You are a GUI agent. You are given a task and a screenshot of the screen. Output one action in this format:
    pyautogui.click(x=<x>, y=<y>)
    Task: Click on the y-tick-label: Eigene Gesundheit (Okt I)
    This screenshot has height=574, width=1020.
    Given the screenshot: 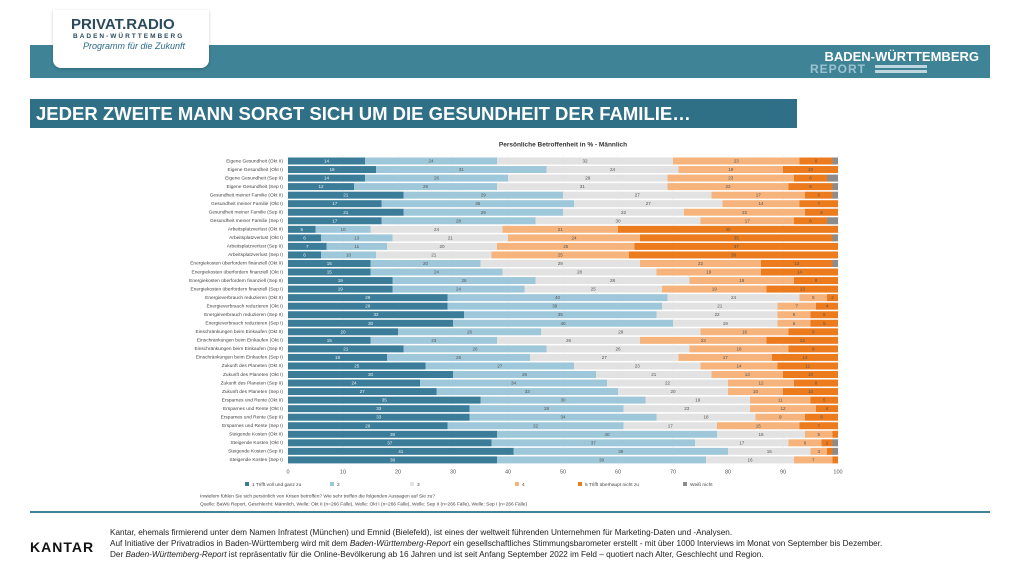 What is the action you would take?
    pyautogui.click(x=256, y=170)
    